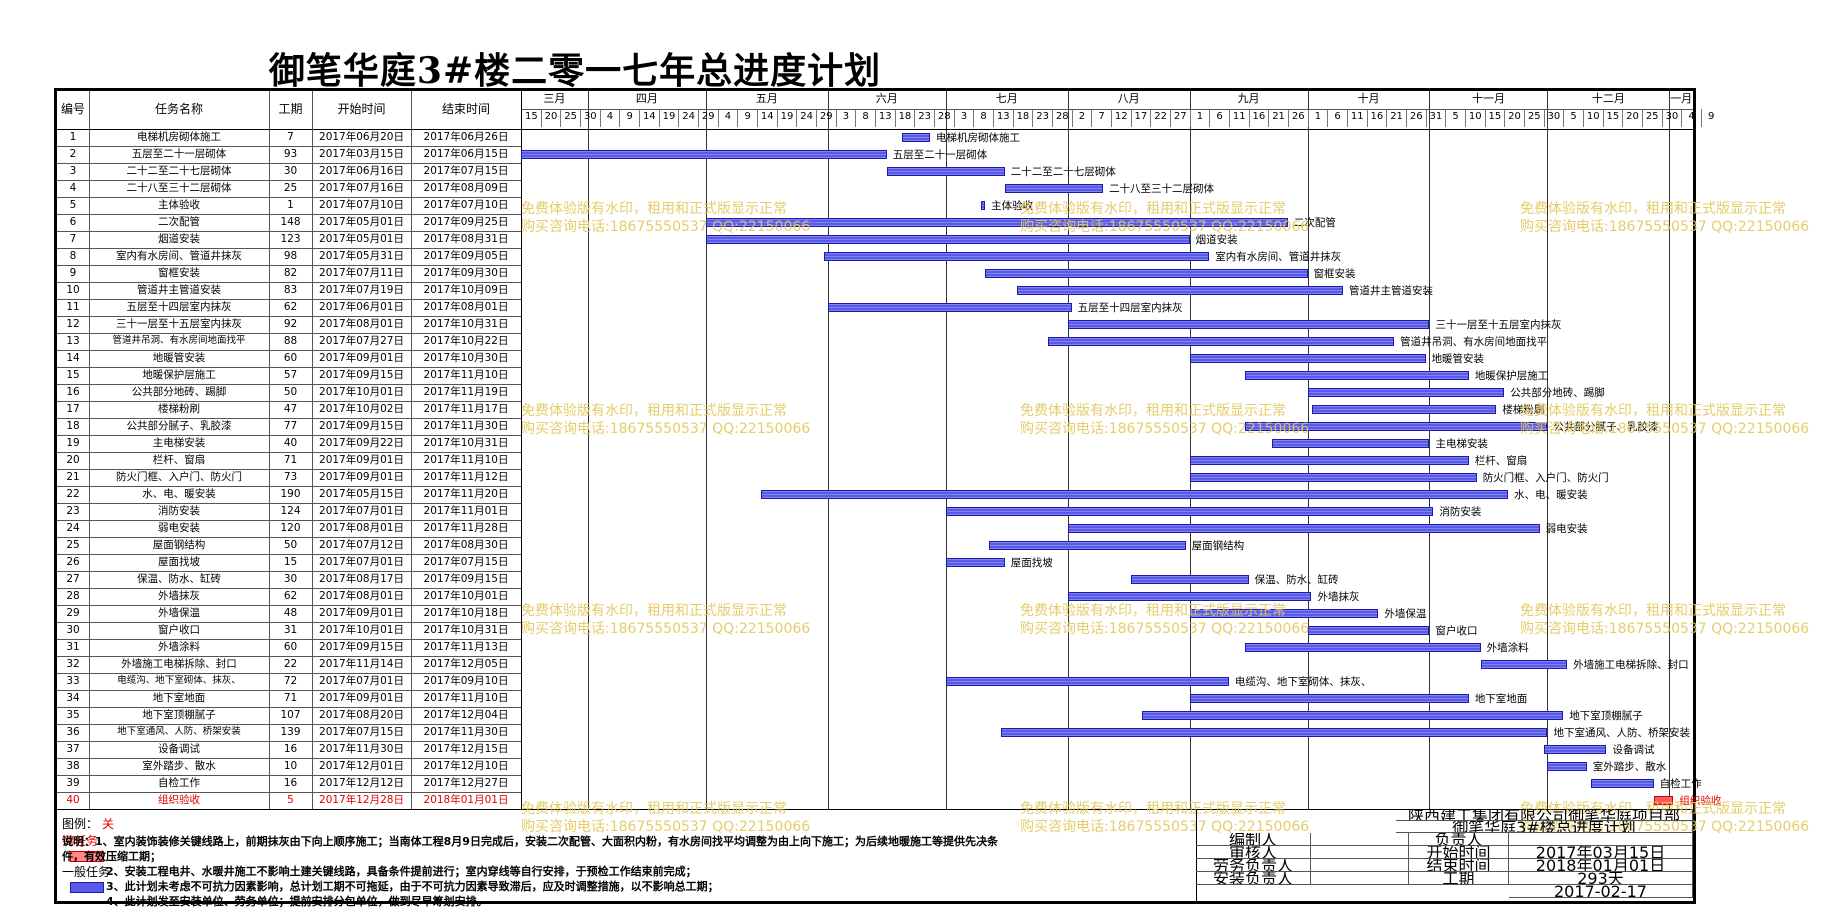  I want to click on task-end: 2017年07月15日, so click(466, 171).